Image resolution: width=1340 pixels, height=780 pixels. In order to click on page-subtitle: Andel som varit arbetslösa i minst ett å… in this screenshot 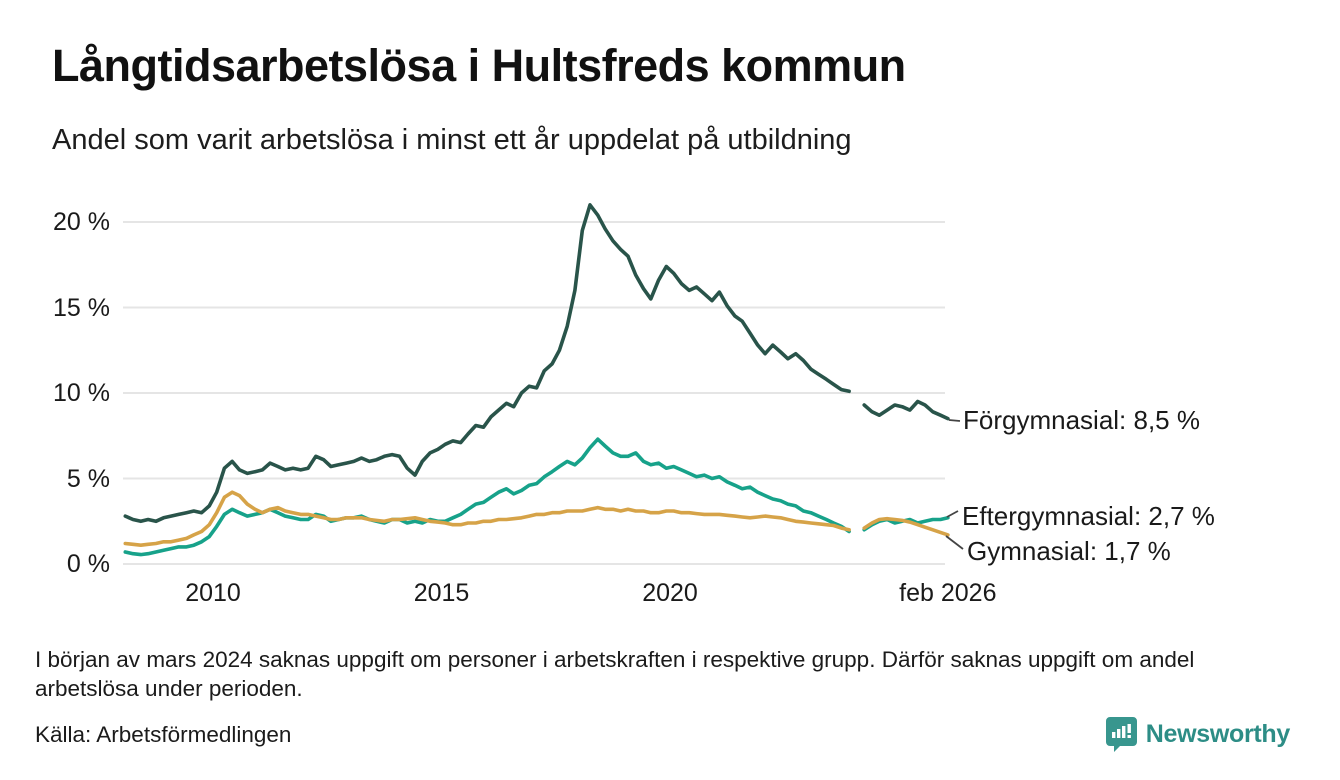, I will do `click(452, 140)`.